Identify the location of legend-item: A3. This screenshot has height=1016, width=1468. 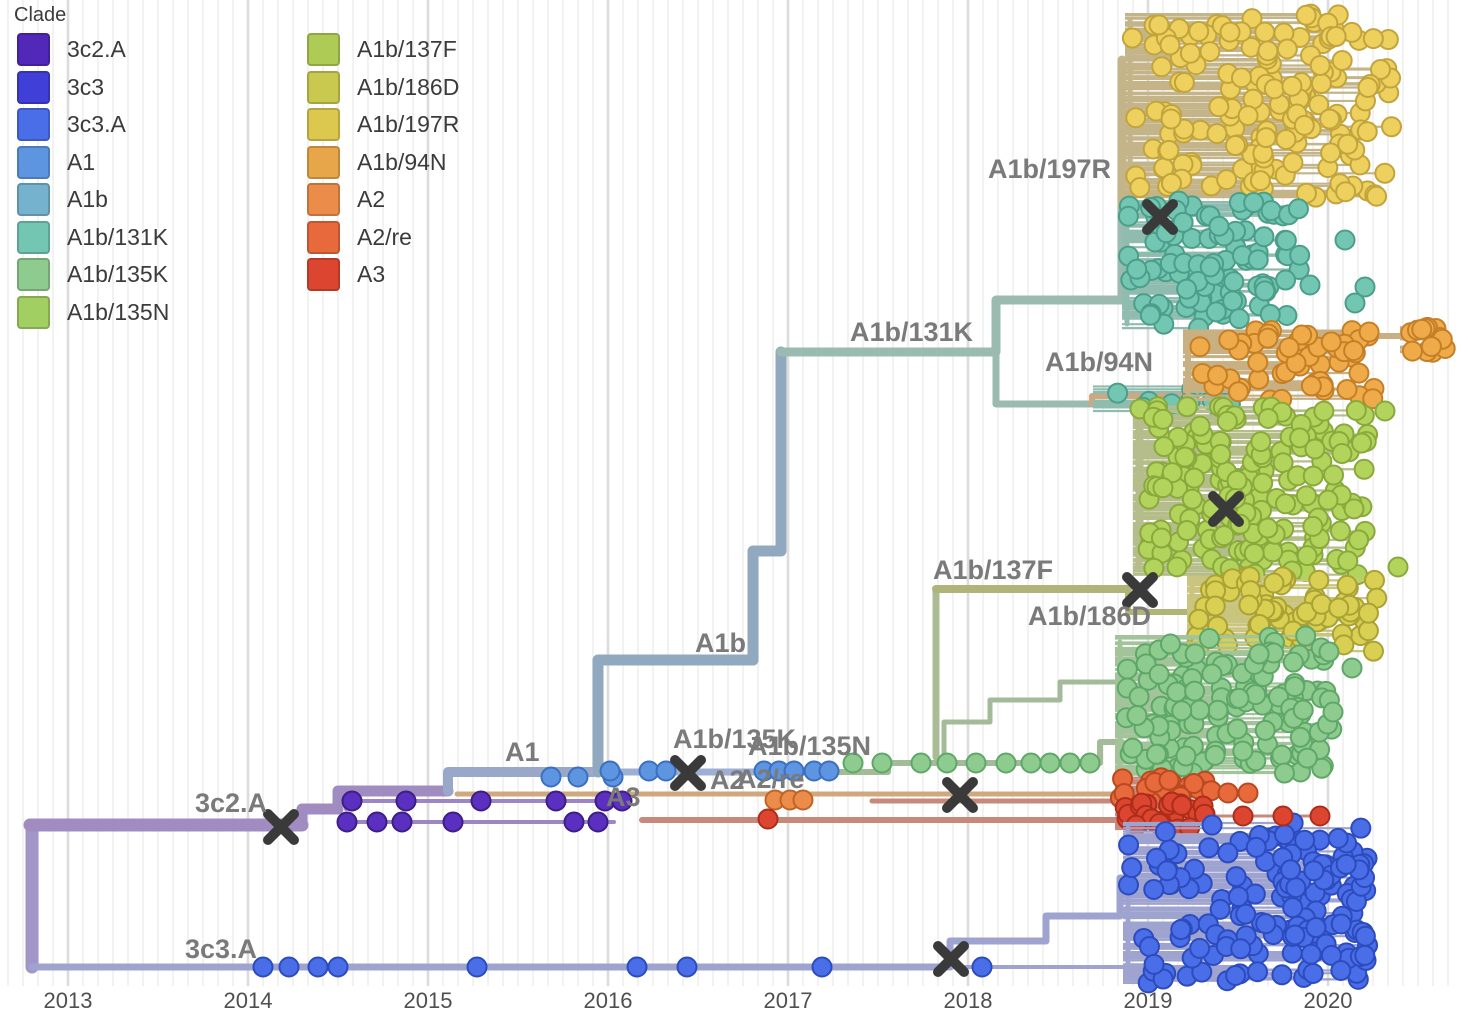
(383, 274).